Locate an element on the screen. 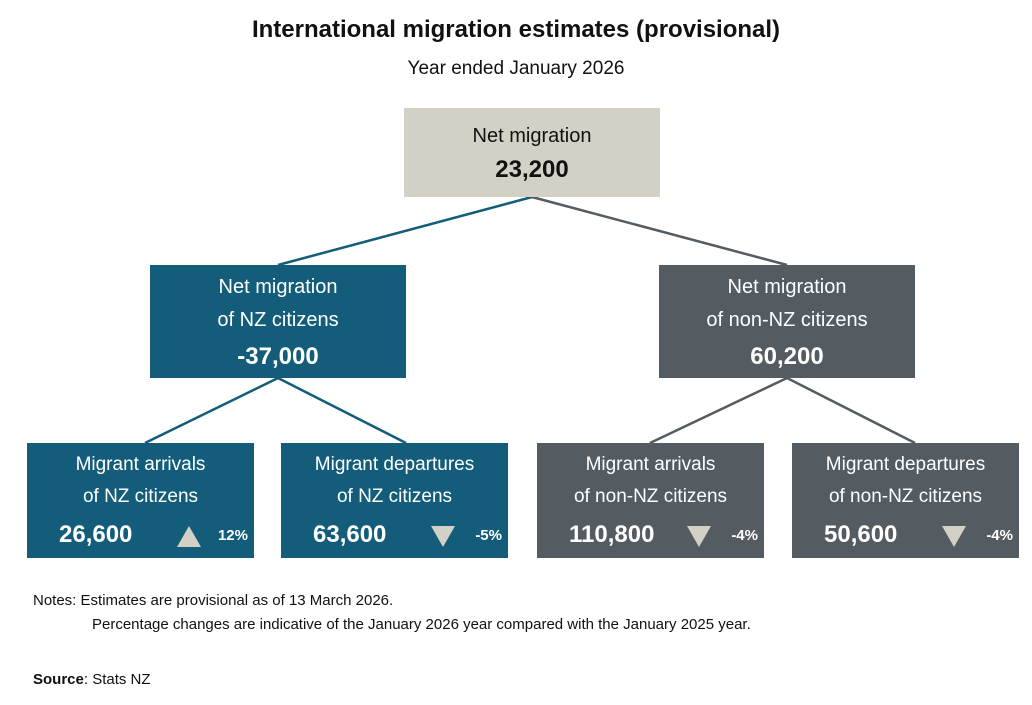 The image size is (1032, 705). non-nz-arrivals-label-line2: of non-NZ citizens is located at coordinates (650, 496).